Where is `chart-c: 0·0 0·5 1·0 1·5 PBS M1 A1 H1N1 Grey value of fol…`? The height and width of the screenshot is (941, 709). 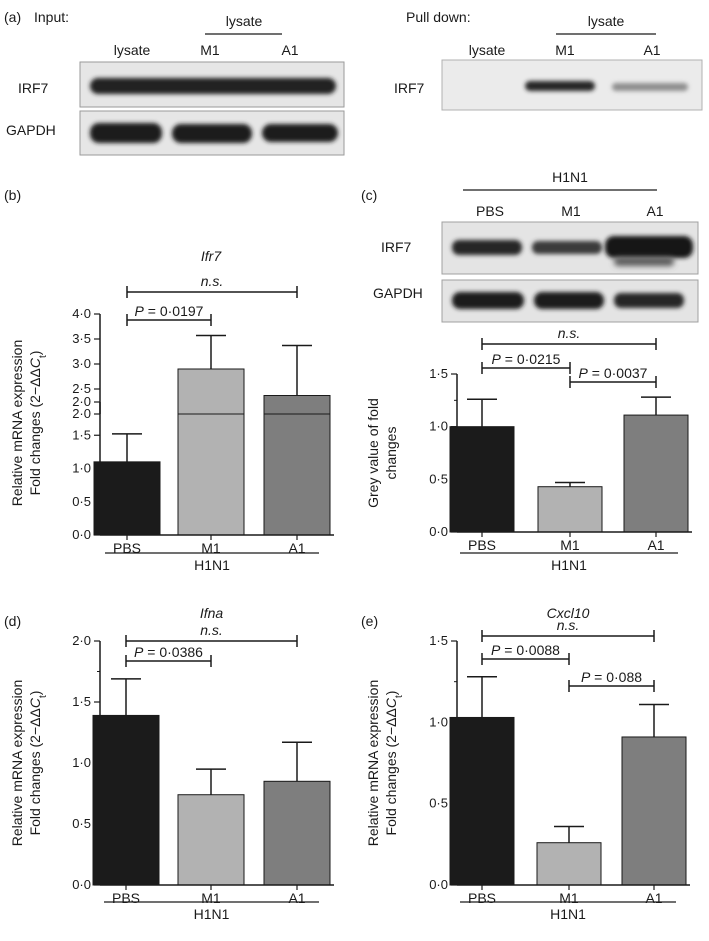
chart-c: 0·0 0·5 1·0 1·5 PBS M1 A1 H1N1 Grey value of fol… is located at coordinates (528, 449).